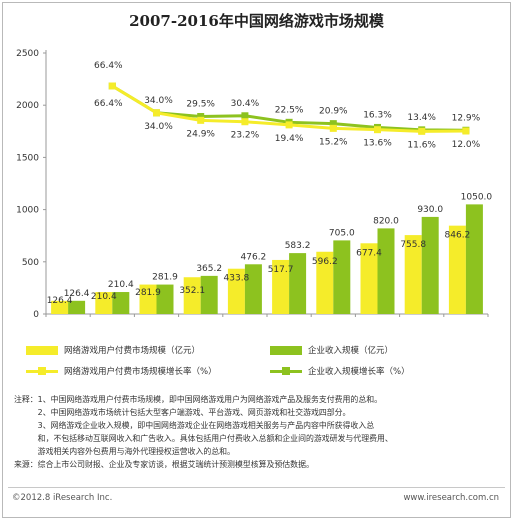 Image resolution: width=513 pixels, height=520 pixels. Describe the element at coordinates (333, 112) in the screenshot. I see `growth-enterprise-label: 20.9%` at that location.